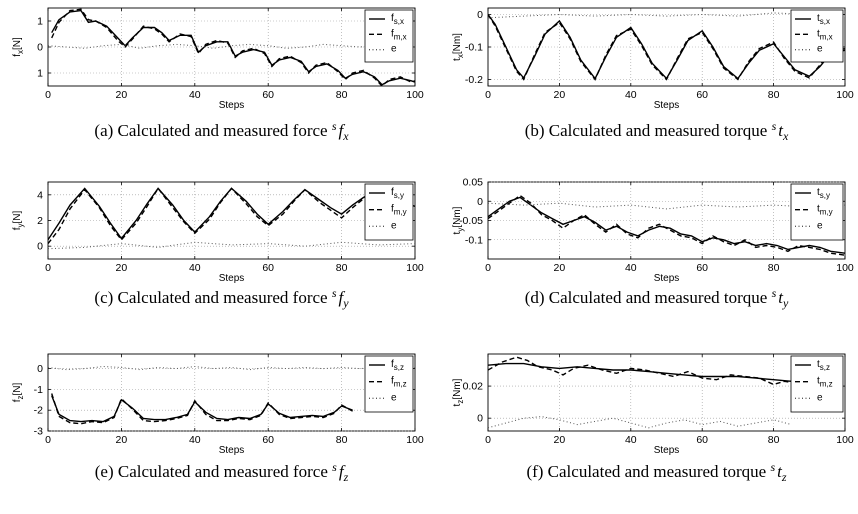 Image resolution: width=858 pixels, height=514 pixels. Describe the element at coordinates (20, 52) in the screenshot. I see `y-axis-label-sub: x` at that location.